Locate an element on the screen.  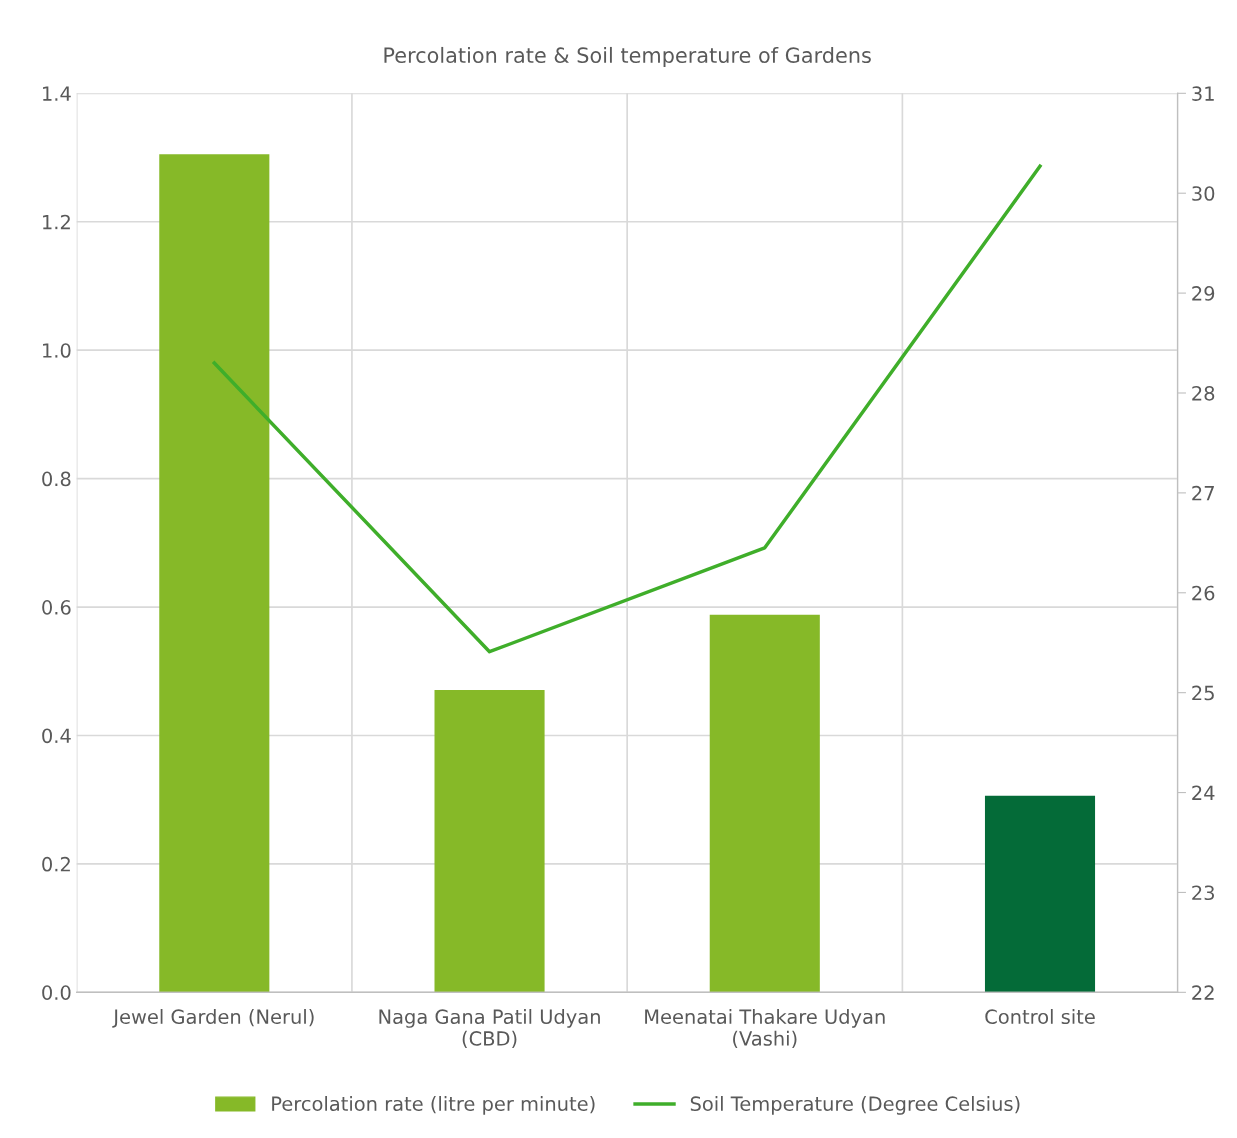
chart-title: Percolation rate & Soil temperature of Gardens is located at coordinates (627, 57).